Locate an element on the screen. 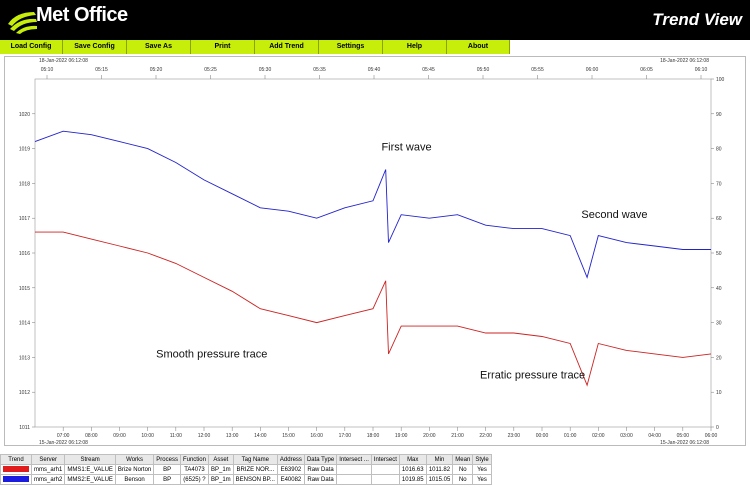 This screenshot has width=750, height=490. bottom-axis-tick-label: 15:00 is located at coordinates (288, 436).